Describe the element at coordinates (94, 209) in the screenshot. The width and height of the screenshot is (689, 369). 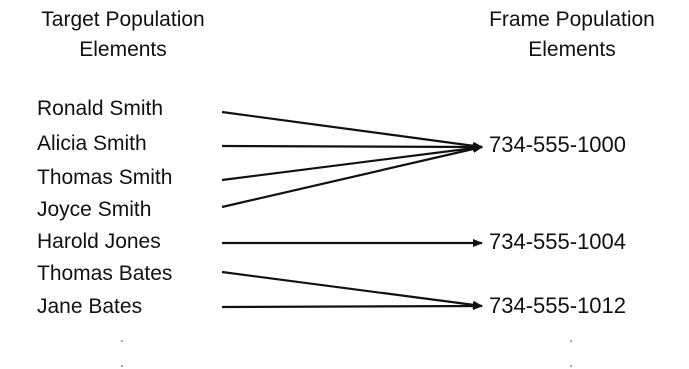
I see `target-element: Joyce Smith` at that location.